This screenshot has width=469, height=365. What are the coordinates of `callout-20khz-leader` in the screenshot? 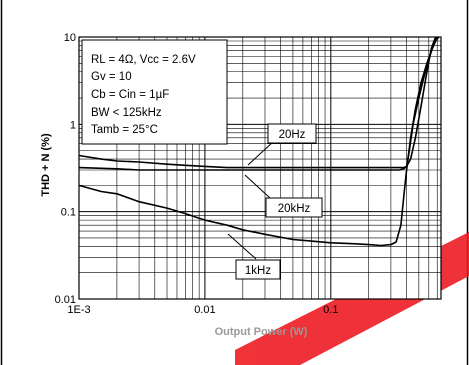 It's located at (257, 186).